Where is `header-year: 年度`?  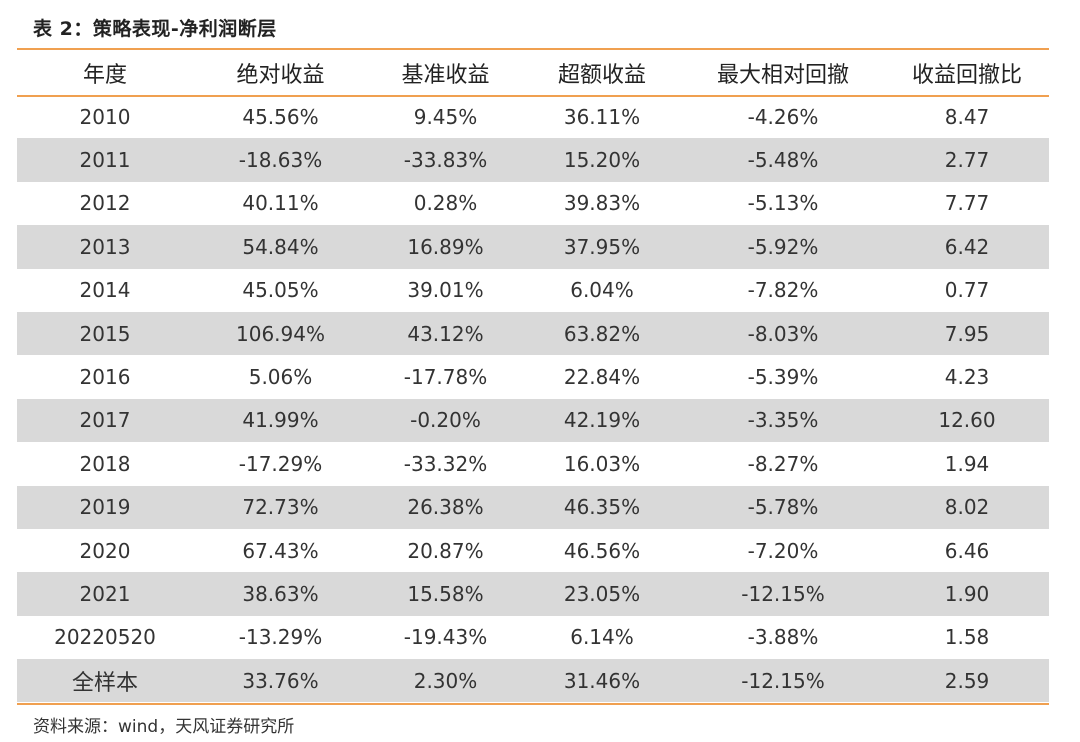
header-year: 年度 is located at coordinates (104, 75).